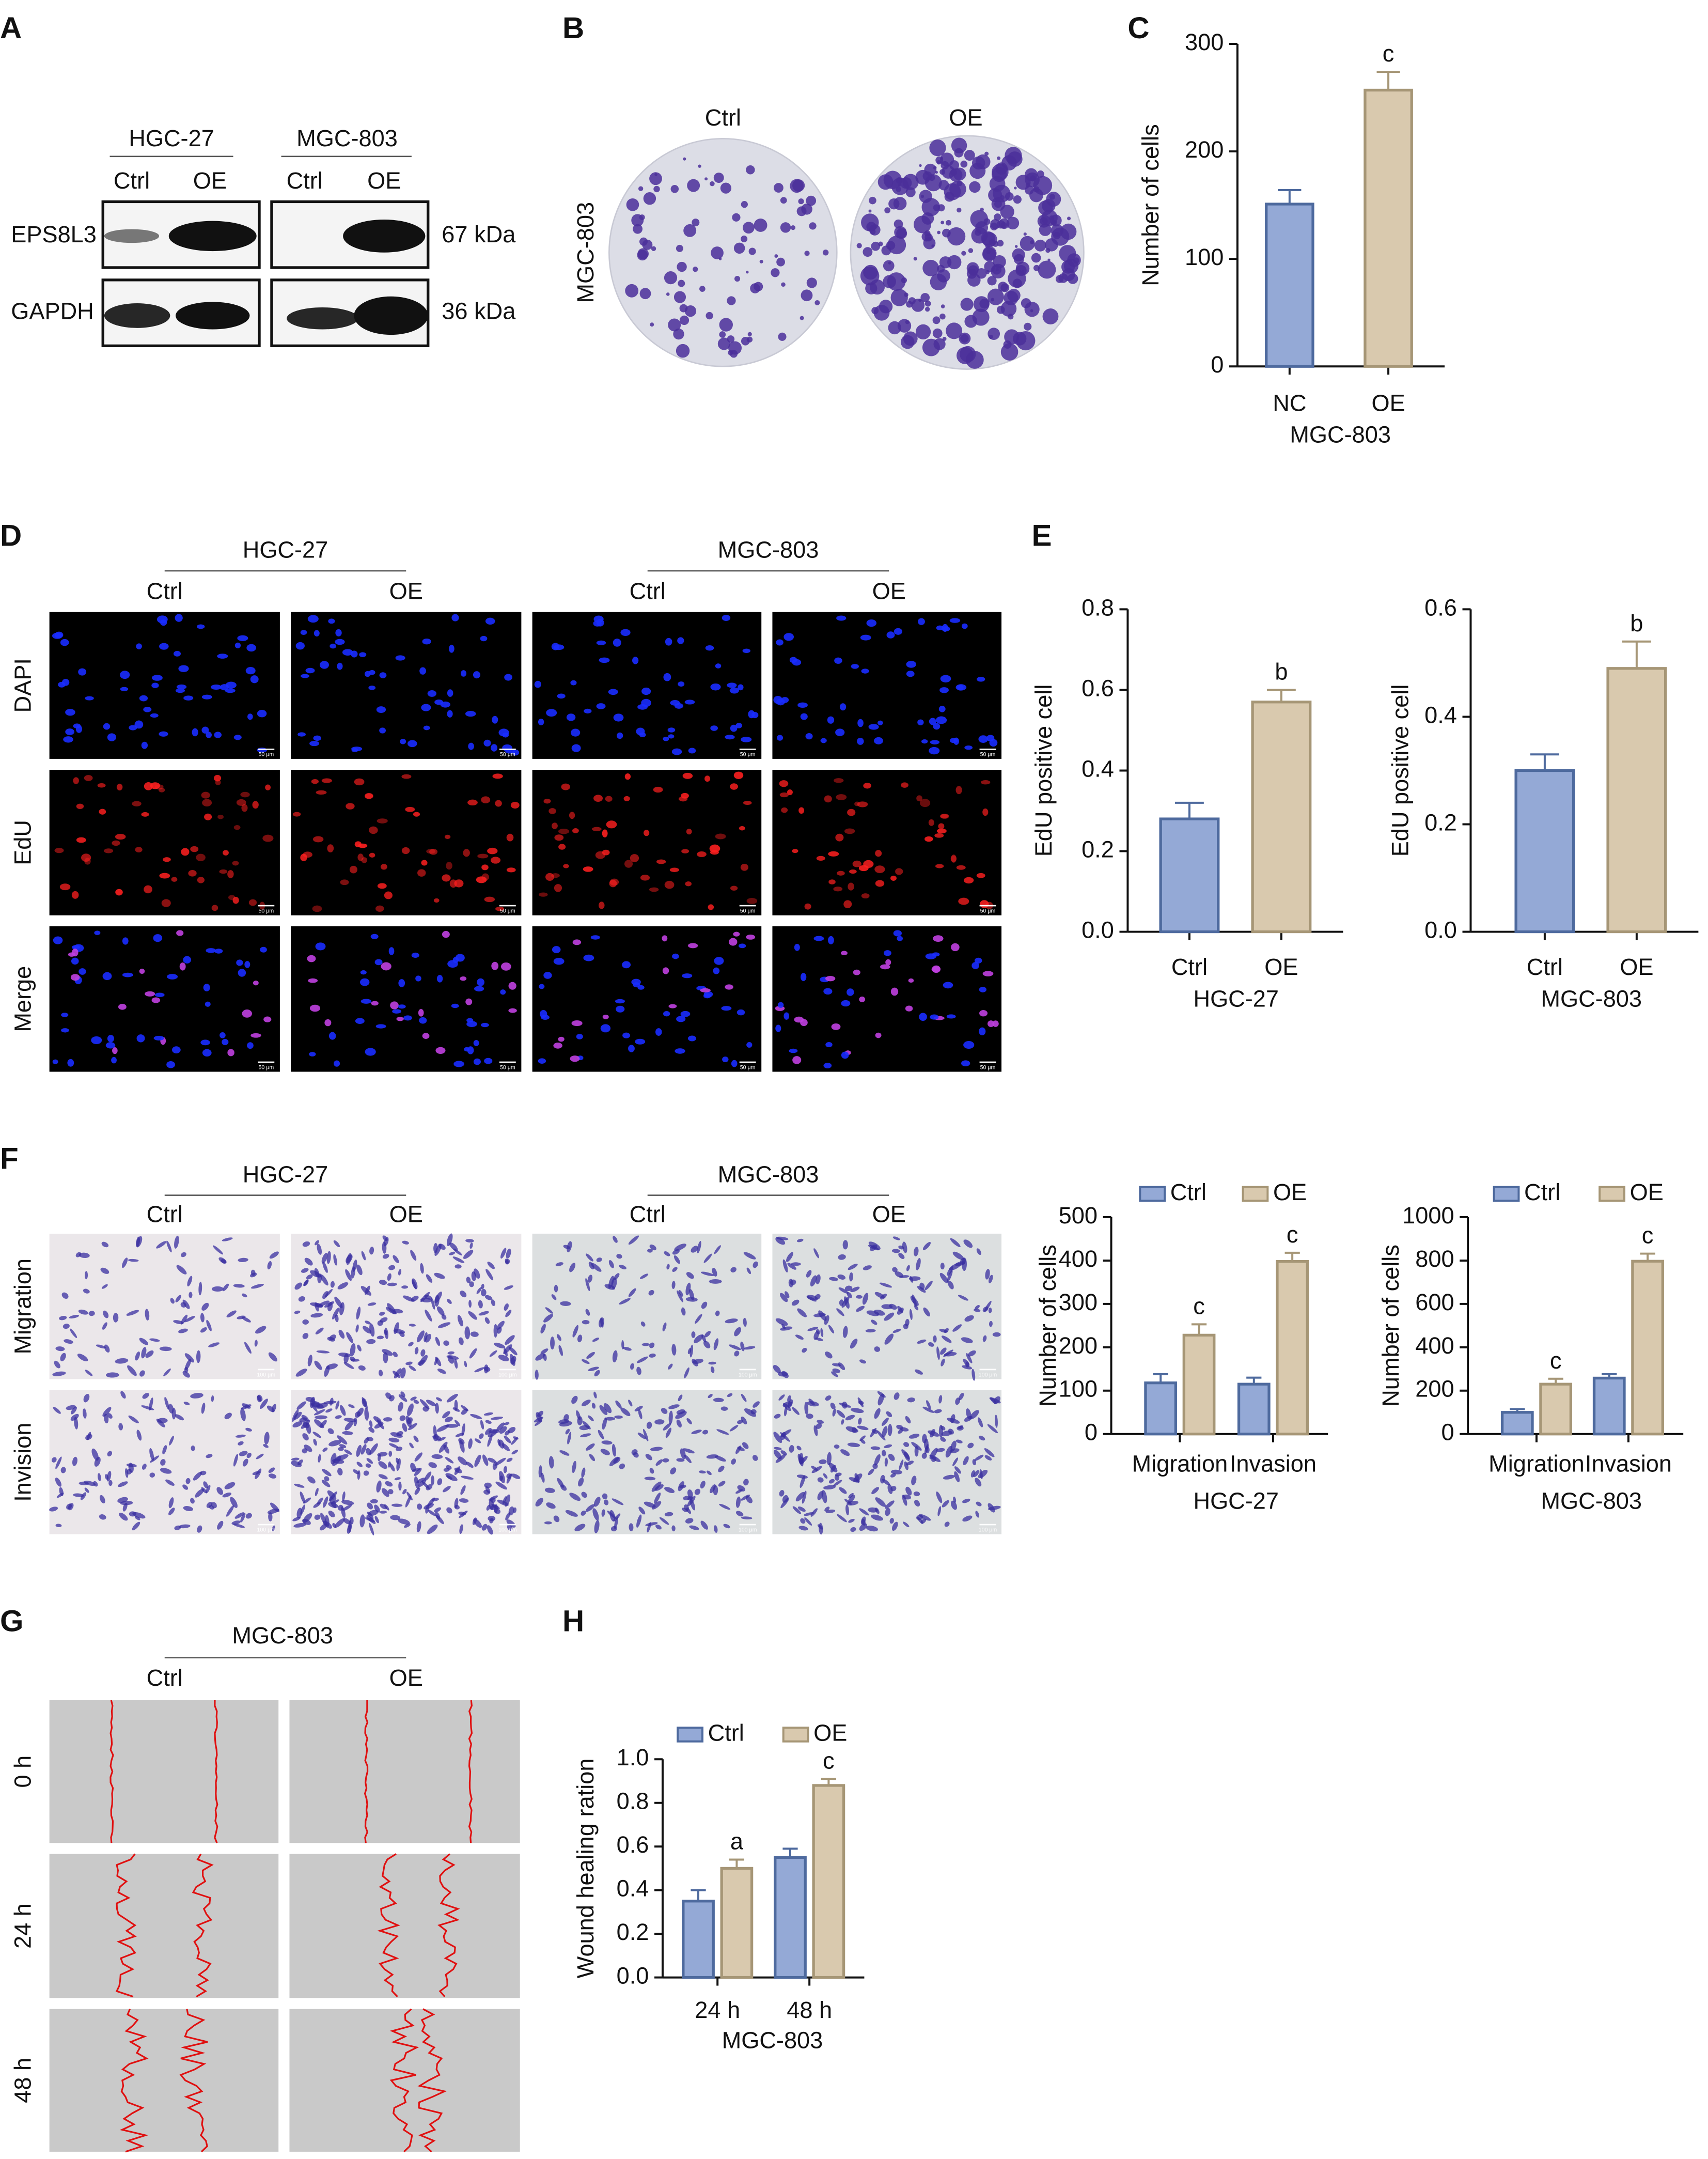 The width and height of the screenshot is (1708, 2159). Describe the element at coordinates (647, 1462) in the screenshot. I see `micrograph` at that location.